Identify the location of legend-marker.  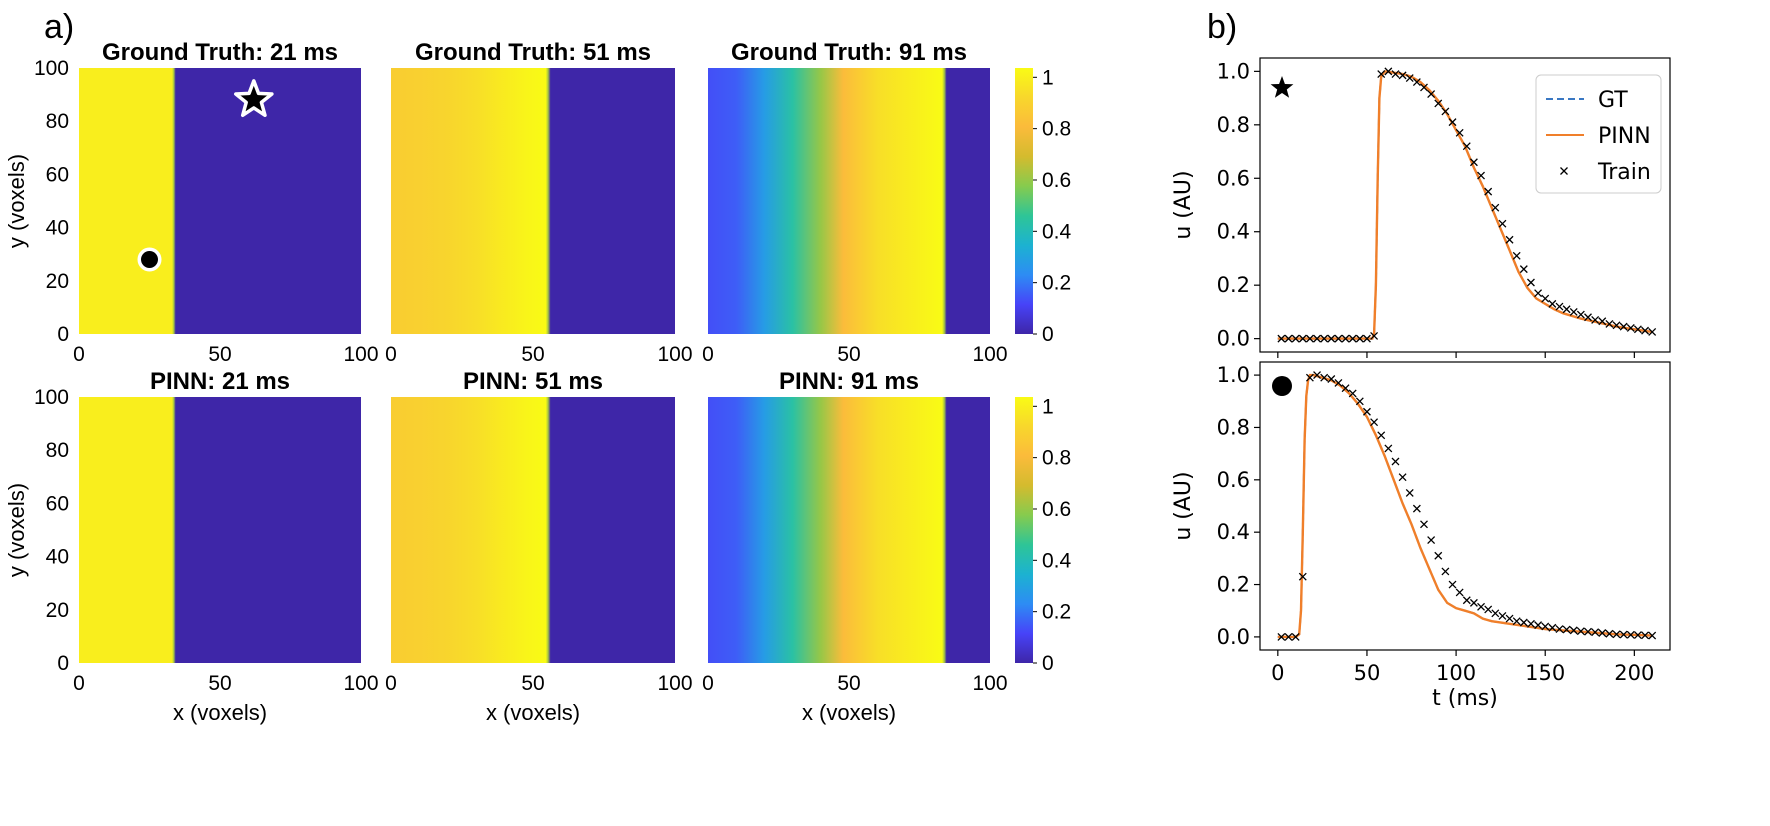
(1564, 171).